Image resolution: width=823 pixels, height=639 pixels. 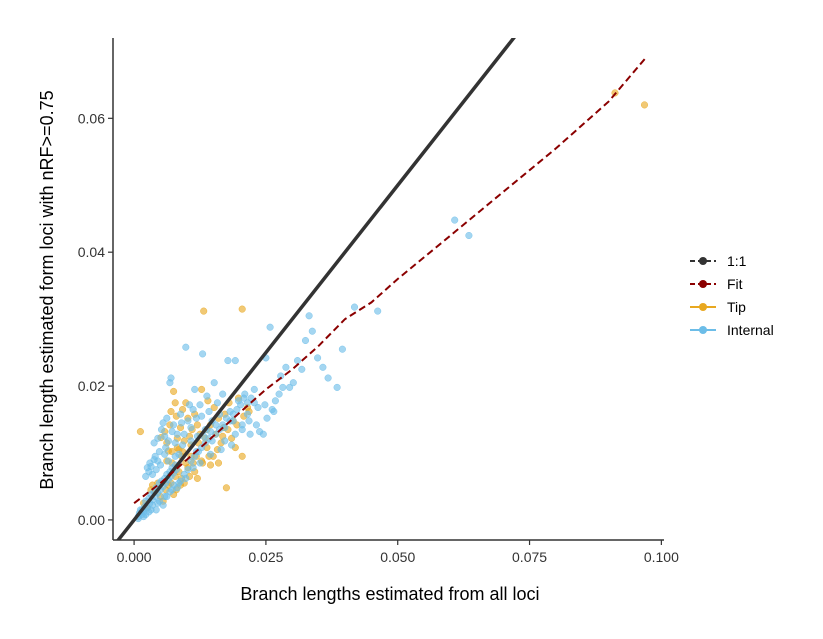 I want to click on x-axis-title: Branch lengths estimated from all loci, so click(x=389, y=594).